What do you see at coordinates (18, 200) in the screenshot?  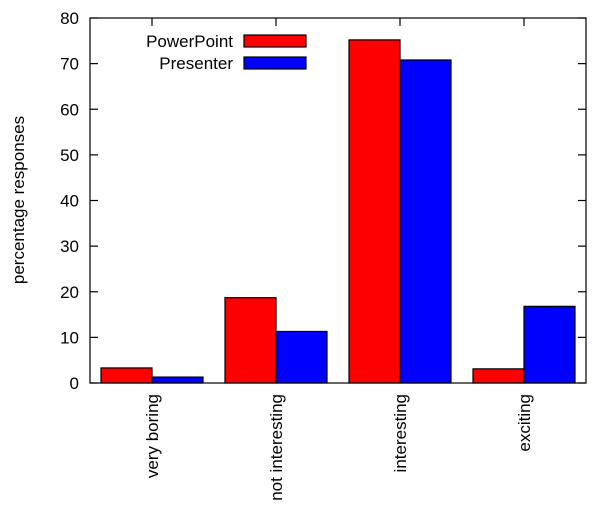 I see `y-axis-title: percentage responses` at bounding box center [18, 200].